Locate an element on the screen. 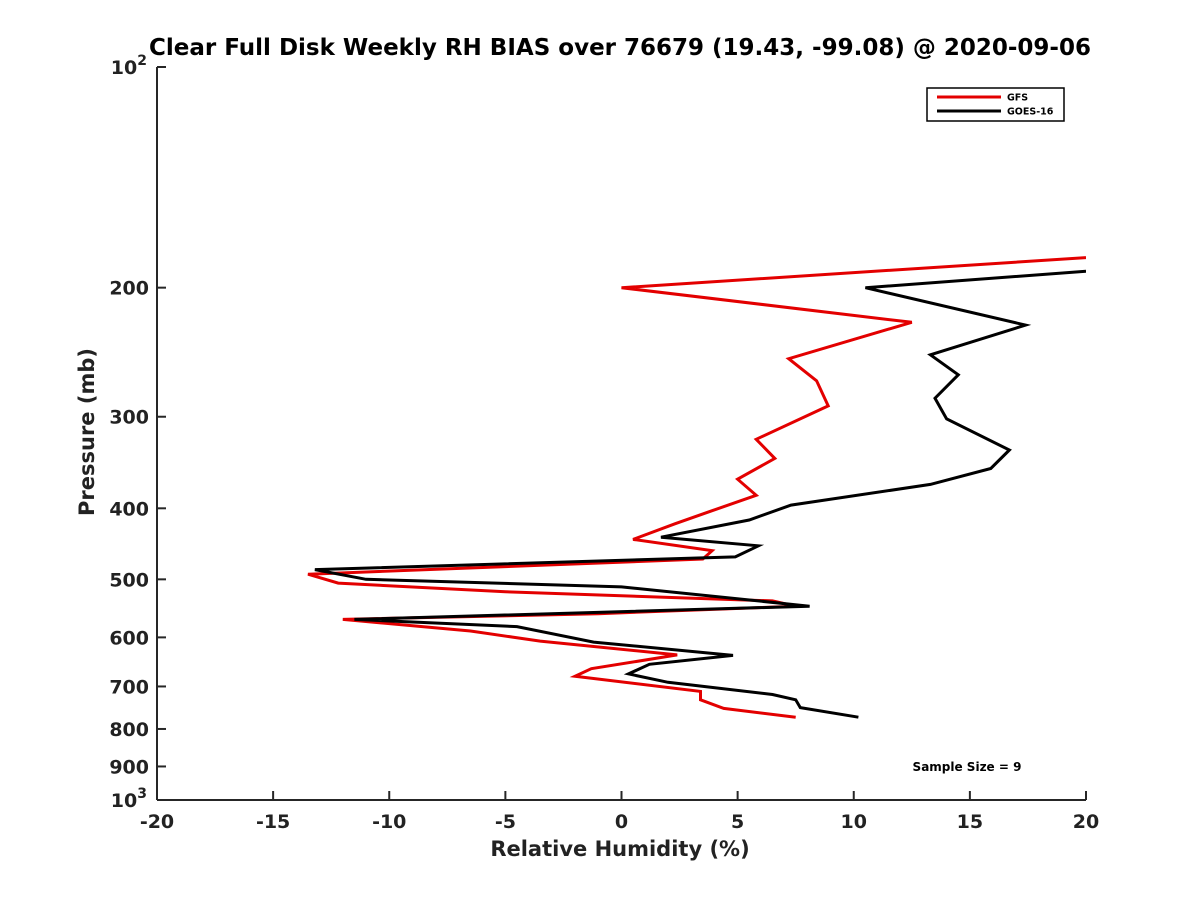 This screenshot has height=900, width=1200. x-axis-label: Relative Humidity (%) is located at coordinates (619, 849).